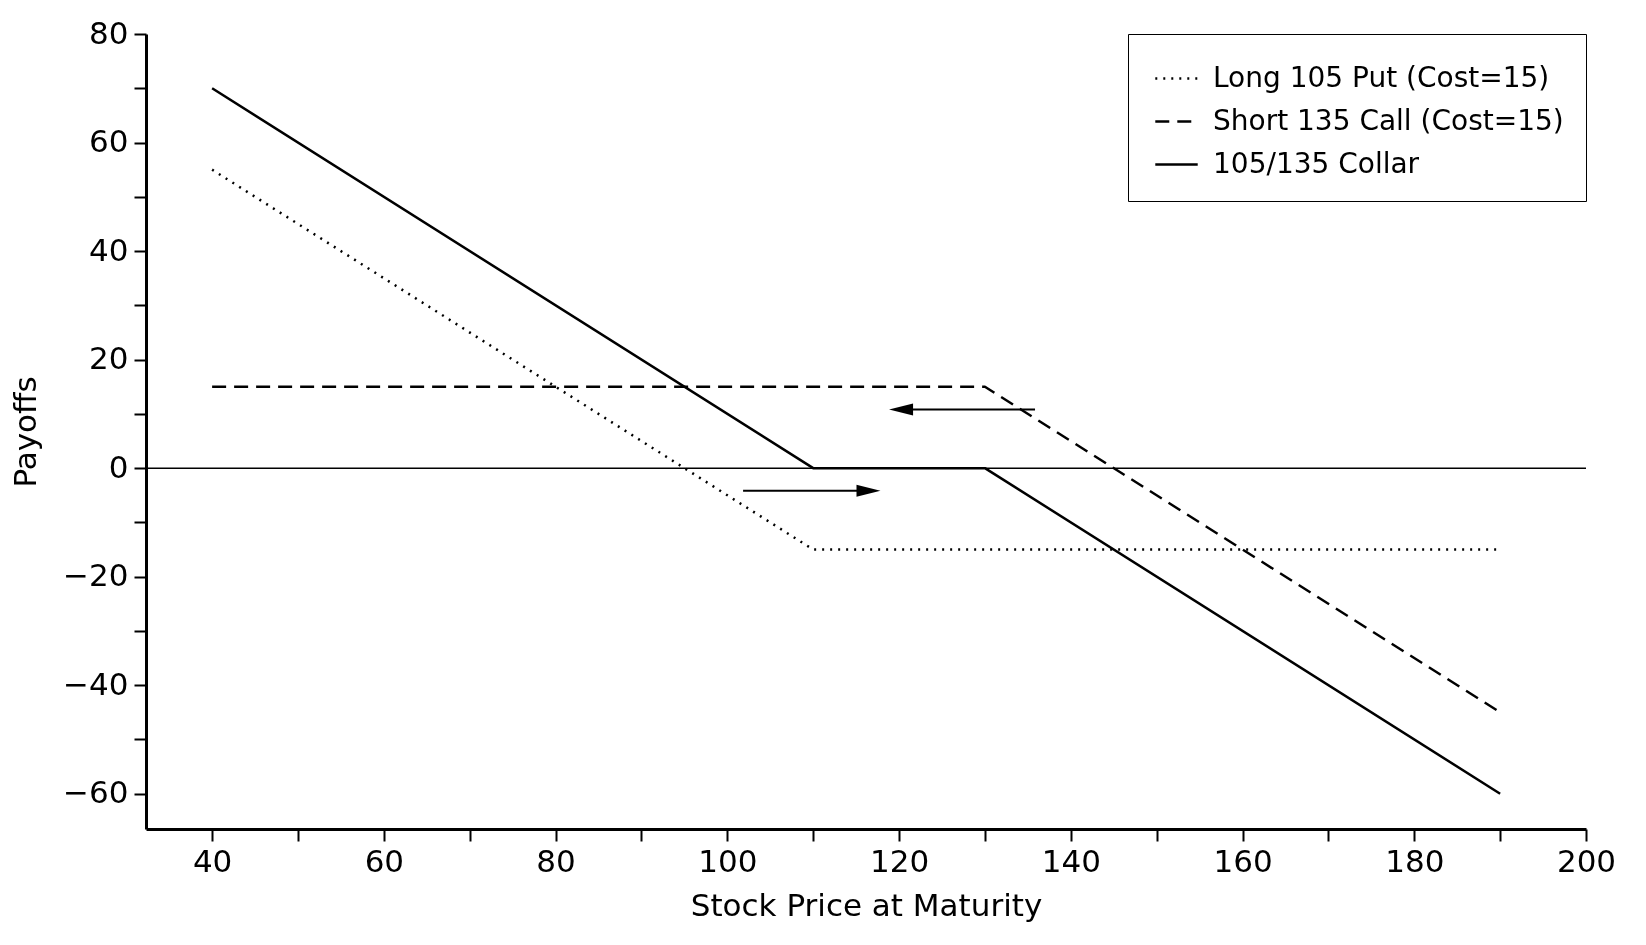 This screenshot has width=1646, height=945. I want to click on y-tick-label: −60, so click(96, 792).